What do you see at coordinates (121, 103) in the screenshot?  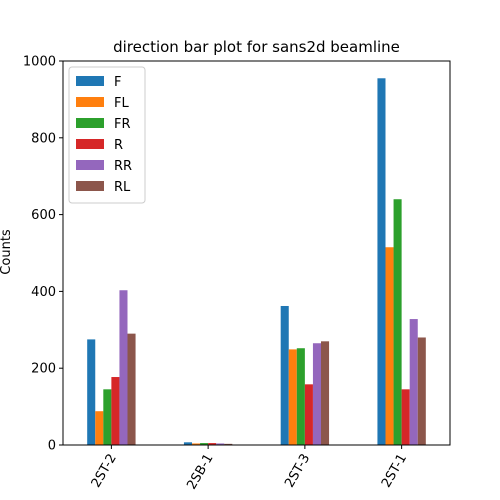 I see `legend-label-fl: FL` at bounding box center [121, 103].